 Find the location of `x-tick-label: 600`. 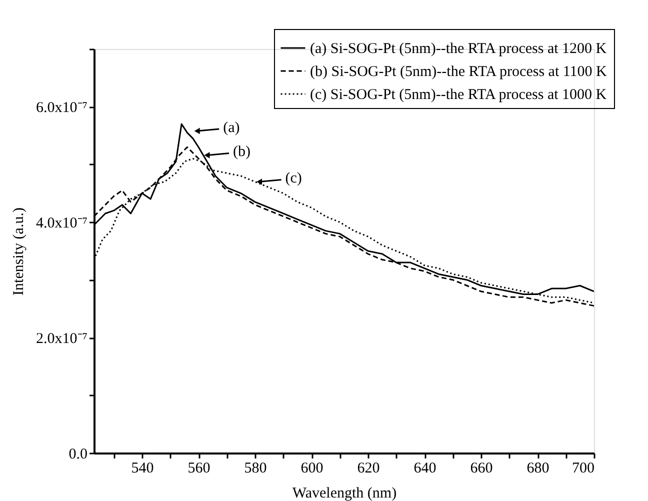

x-tick-label: 600 is located at coordinates (312, 468).